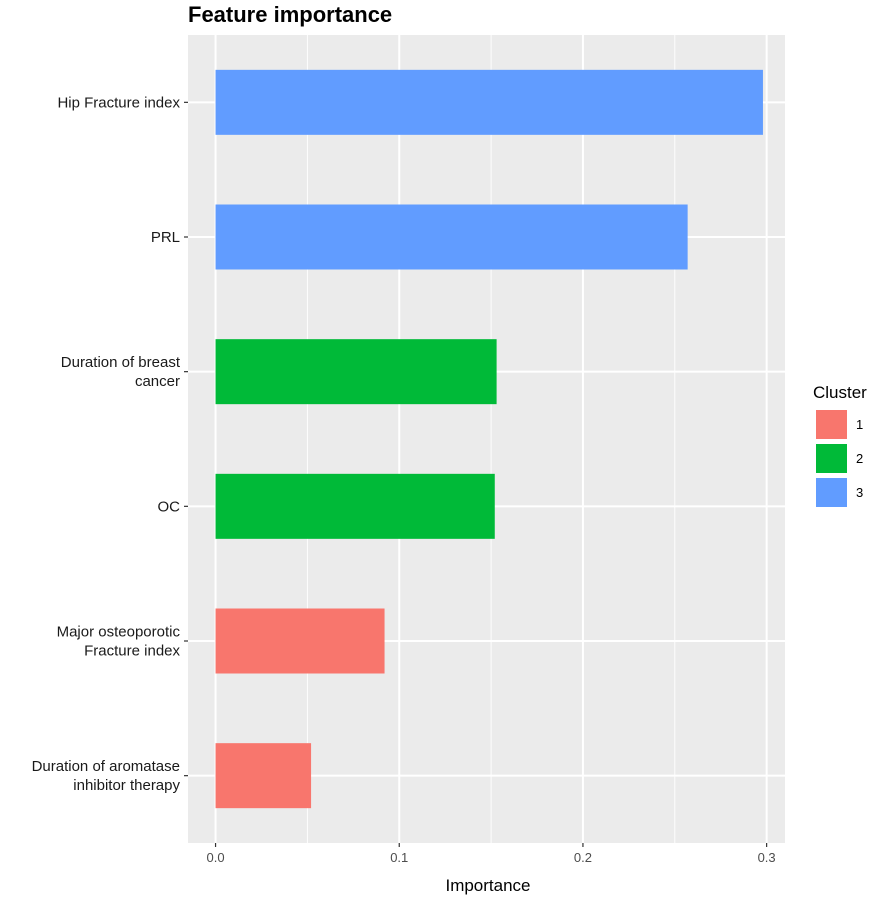 Image resolution: width=886 pixels, height=902 pixels. Describe the element at coordinates (118, 102) in the screenshot. I see `y-tick-label: Hip Fracture index` at that location.